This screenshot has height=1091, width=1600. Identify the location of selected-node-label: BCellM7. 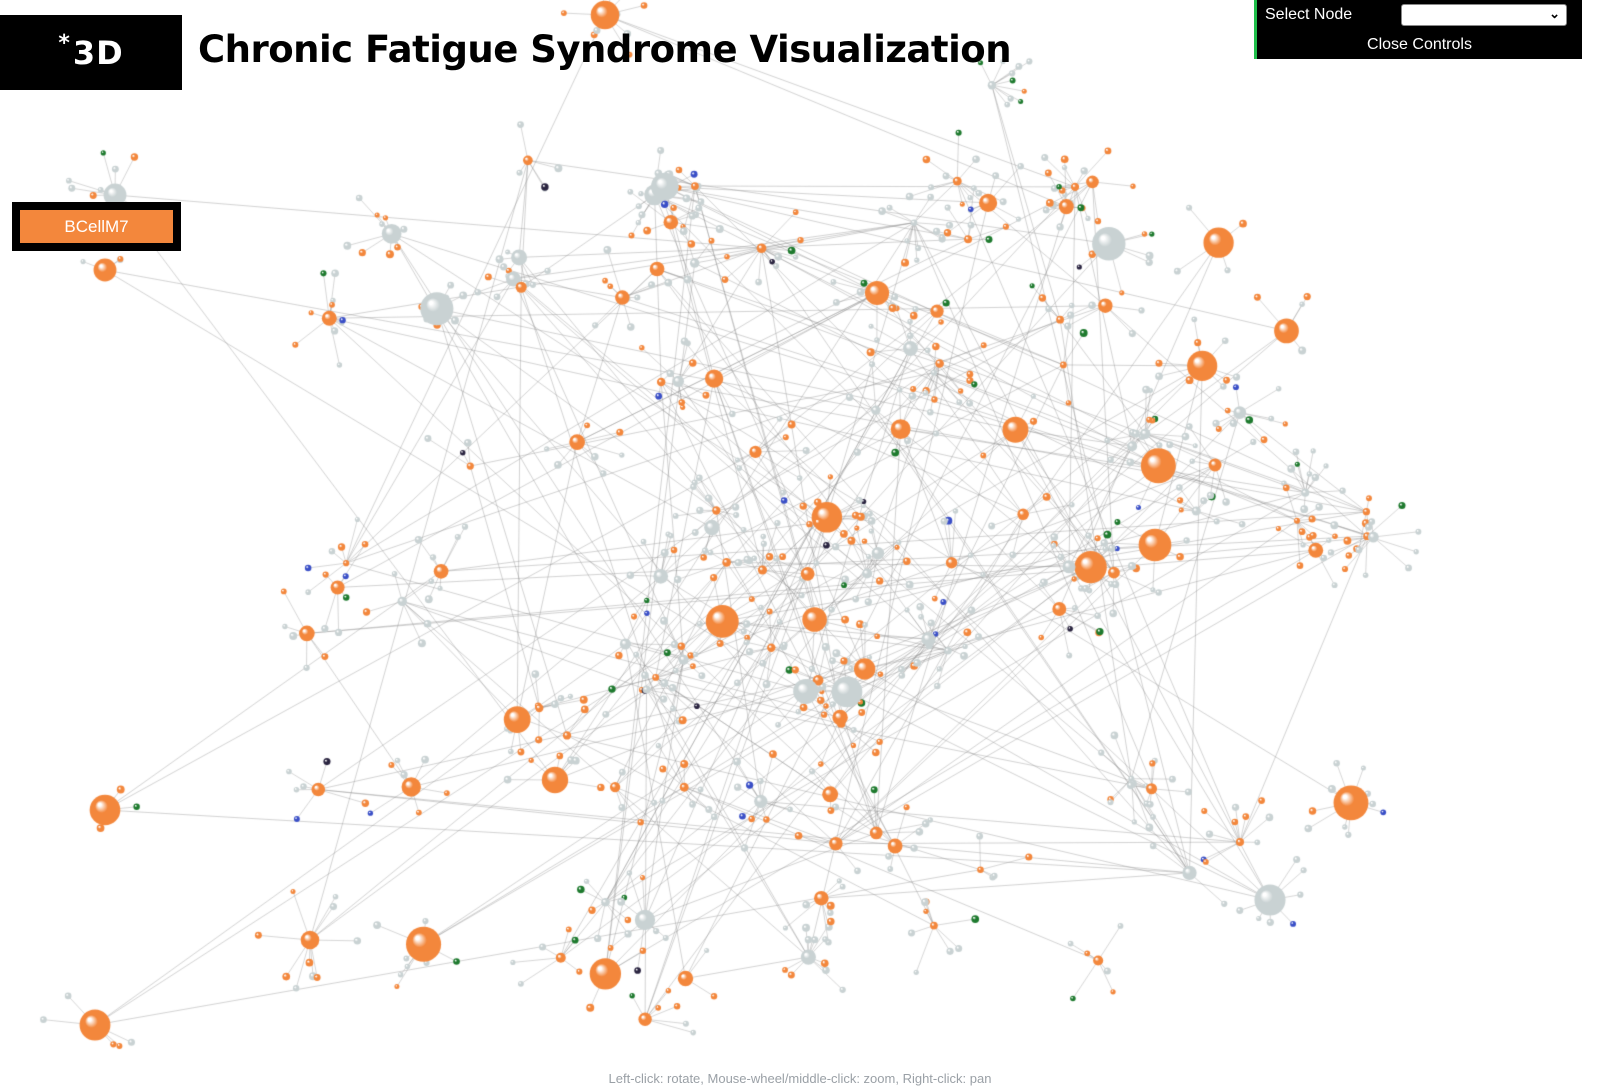
(96, 226).